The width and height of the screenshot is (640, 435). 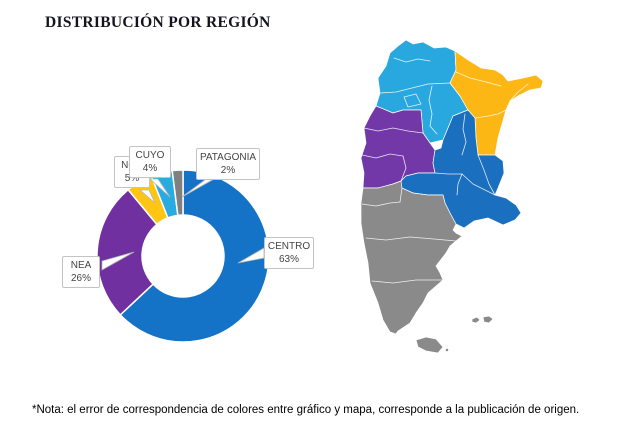 What do you see at coordinates (496, 103) in the screenshot?
I see `map-region-nea` at bounding box center [496, 103].